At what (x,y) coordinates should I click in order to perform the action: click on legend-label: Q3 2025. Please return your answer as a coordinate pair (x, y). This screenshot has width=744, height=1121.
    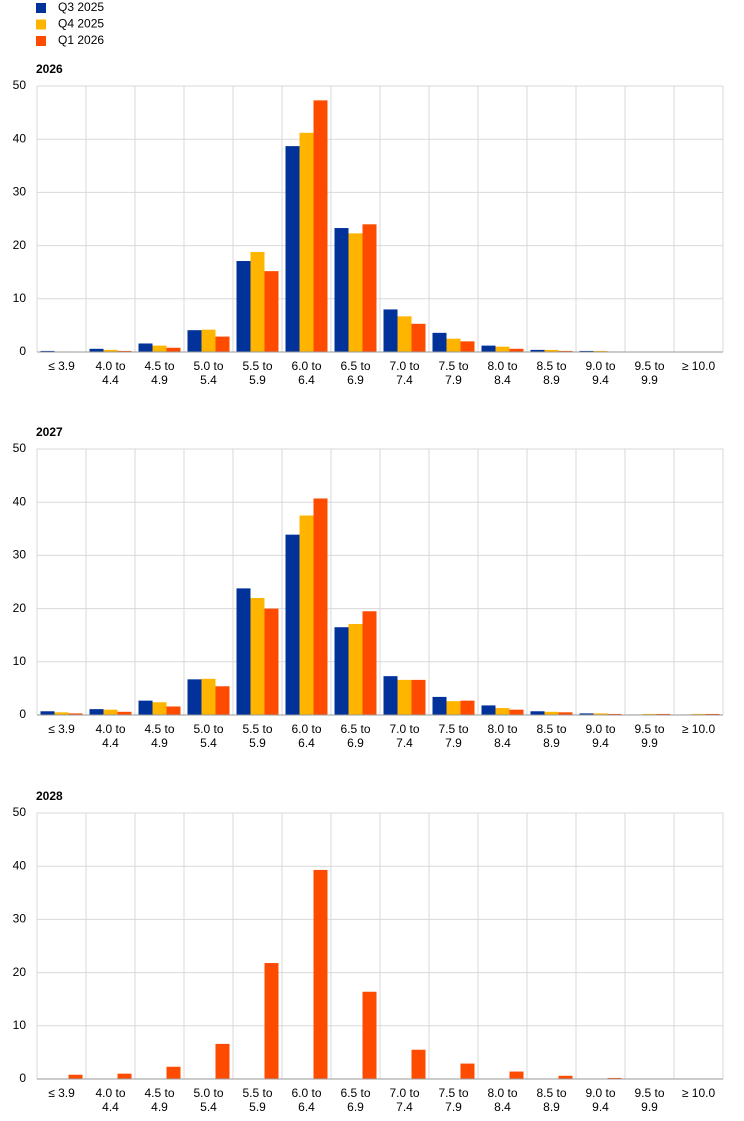
    Looking at the image, I should click on (81, 7).